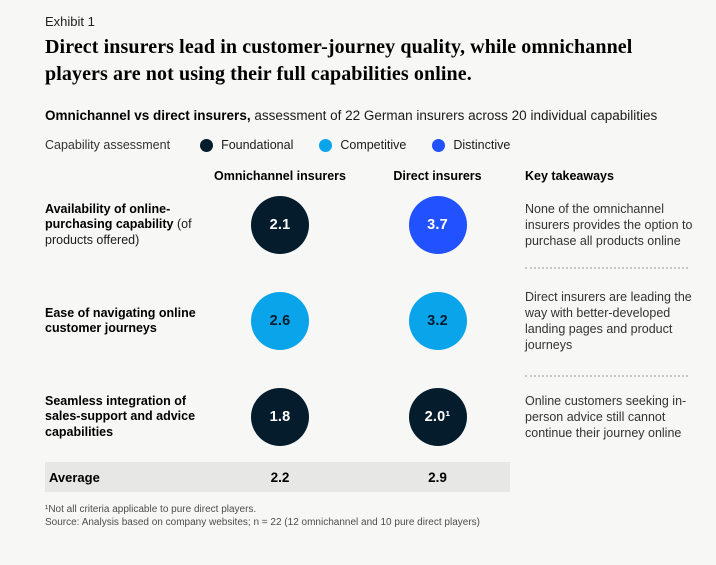 The width and height of the screenshot is (716, 565). I want to click on subtitle-bold: Omnichannel vs direct insurers,, so click(148, 115).